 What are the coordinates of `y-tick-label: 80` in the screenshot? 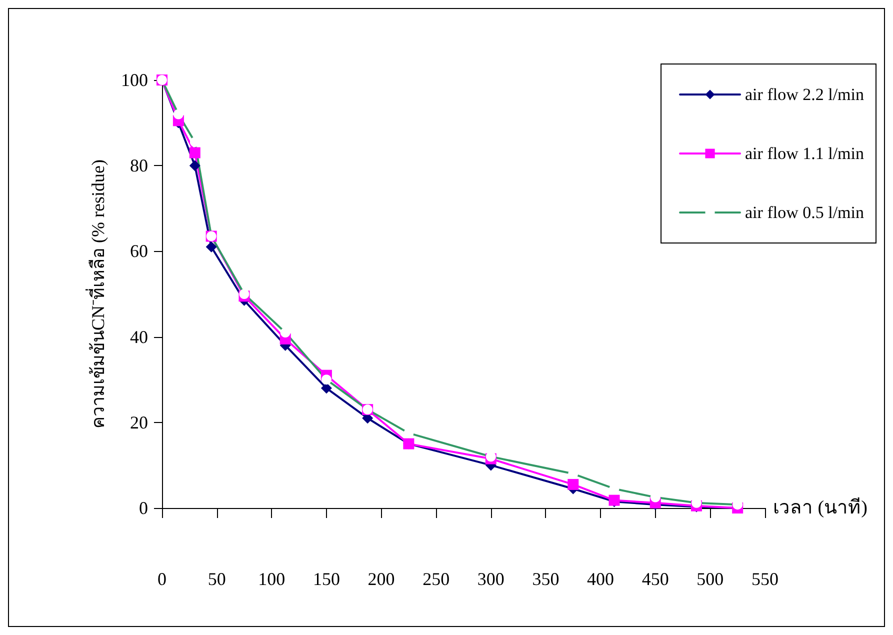 It's located at (139, 166).